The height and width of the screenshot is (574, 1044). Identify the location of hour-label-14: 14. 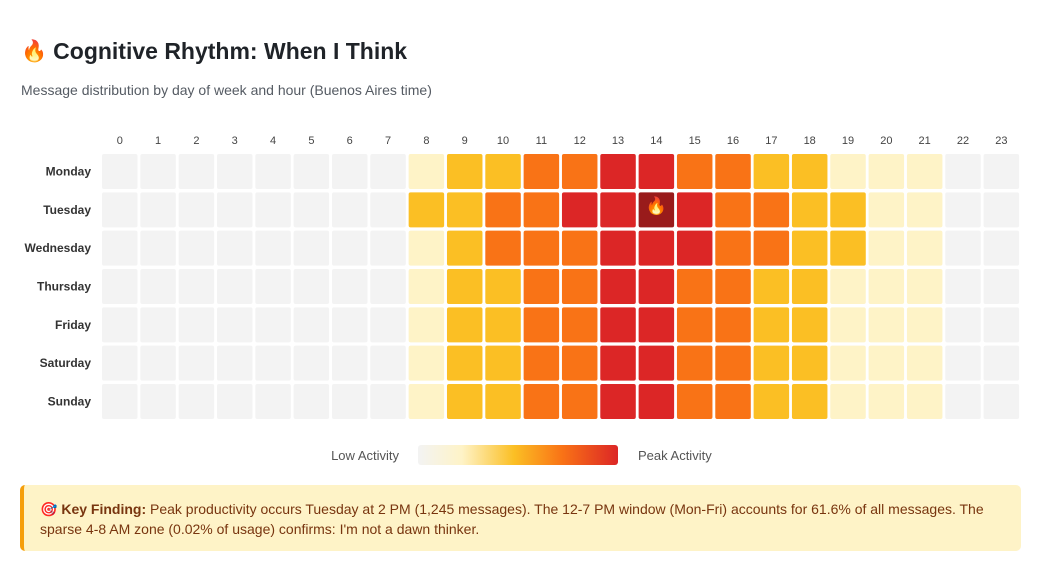
(656, 141).